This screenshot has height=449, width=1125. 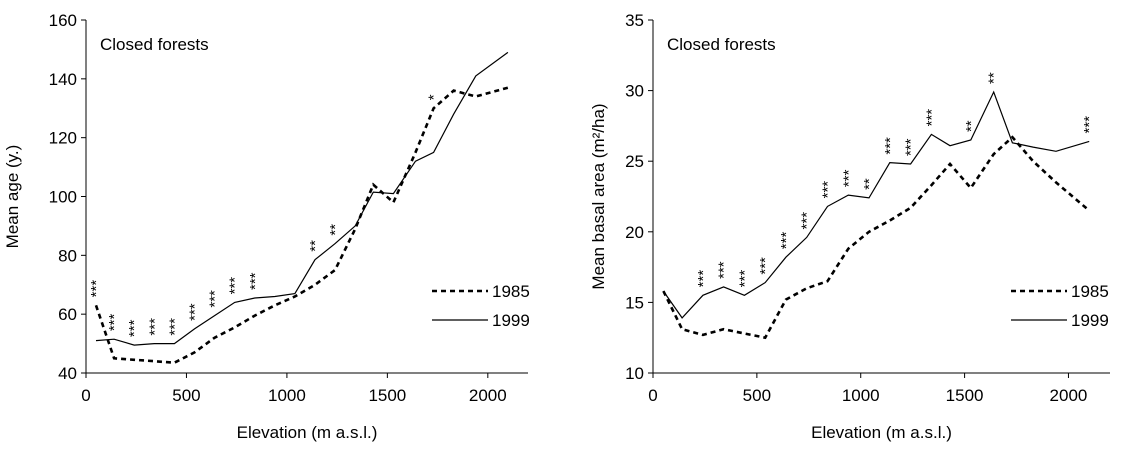 I want to click on y-axis-title: Mean age (y.), so click(x=12, y=197).